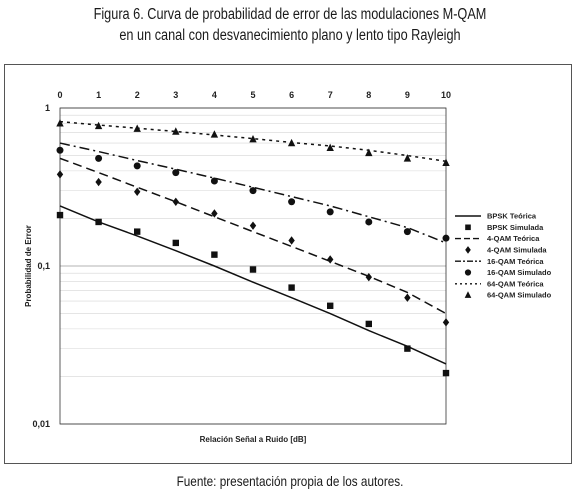 Image resolution: width=580 pixels, height=496 pixels. What do you see at coordinates (512, 216) in the screenshot?
I see `legend-label: BPSK Teórica` at bounding box center [512, 216].